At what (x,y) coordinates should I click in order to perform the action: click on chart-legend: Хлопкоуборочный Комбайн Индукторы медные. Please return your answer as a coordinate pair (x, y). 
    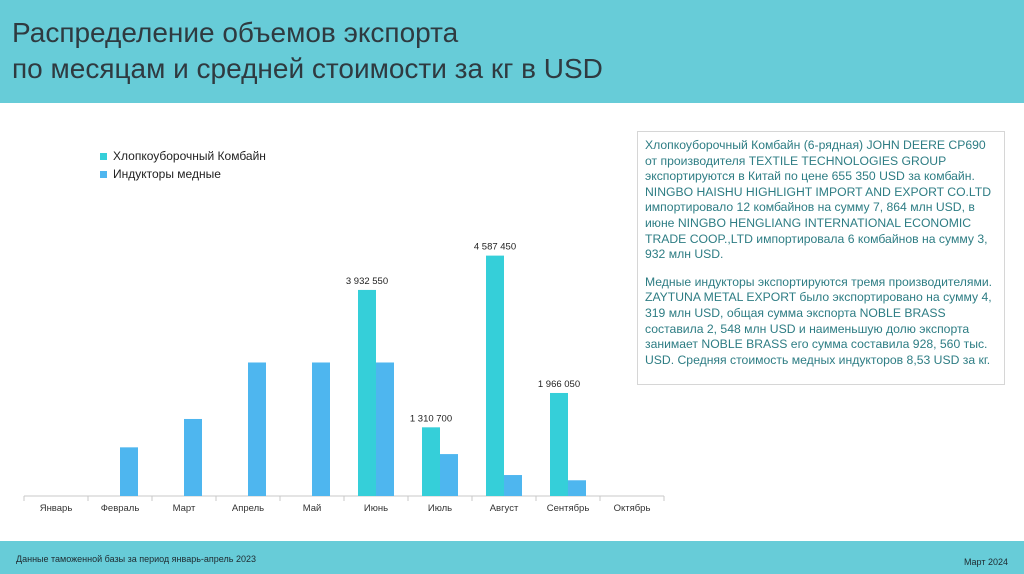
    Looking at the image, I should click on (183, 165).